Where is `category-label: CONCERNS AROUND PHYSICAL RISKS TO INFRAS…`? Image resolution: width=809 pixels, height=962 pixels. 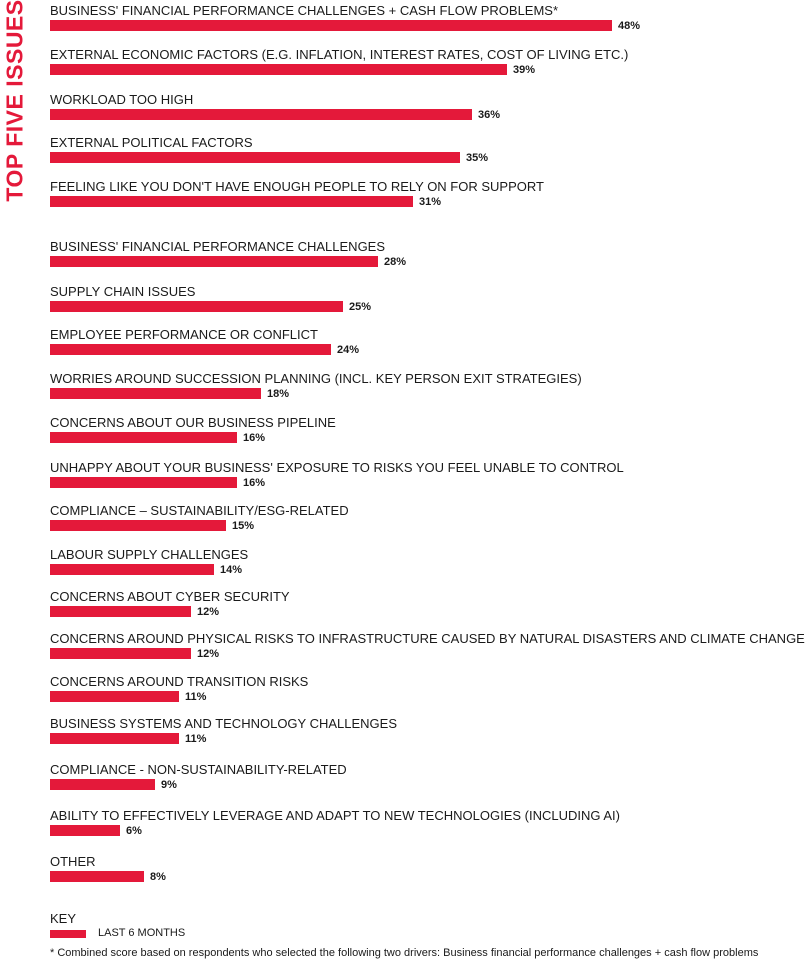 category-label: CONCERNS AROUND PHYSICAL RISKS TO INFRAS… is located at coordinates (427, 638).